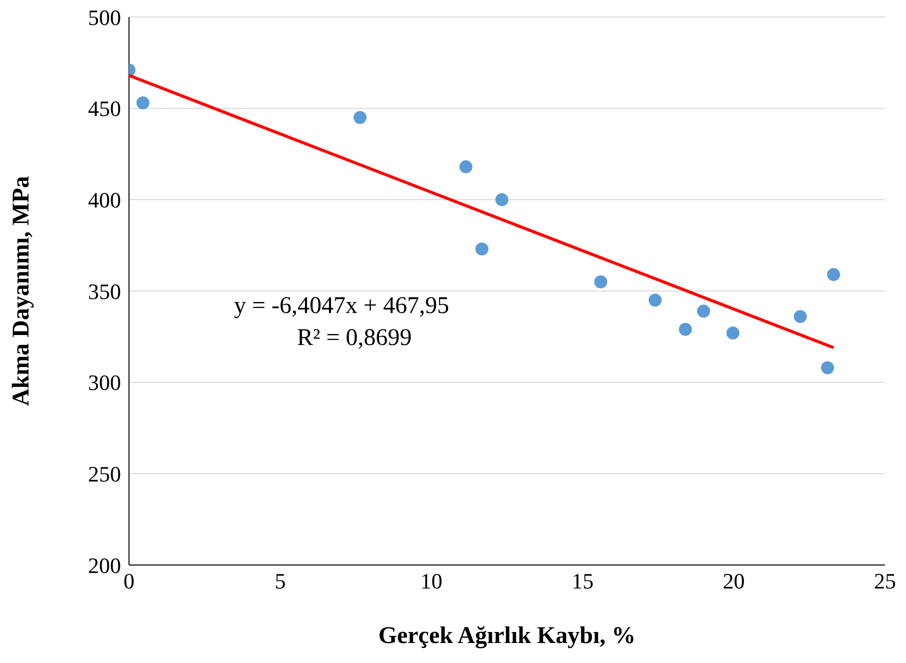  Describe the element at coordinates (342, 306) in the screenshot. I see `annotation: y = -6,4047x + 467,95` at that location.